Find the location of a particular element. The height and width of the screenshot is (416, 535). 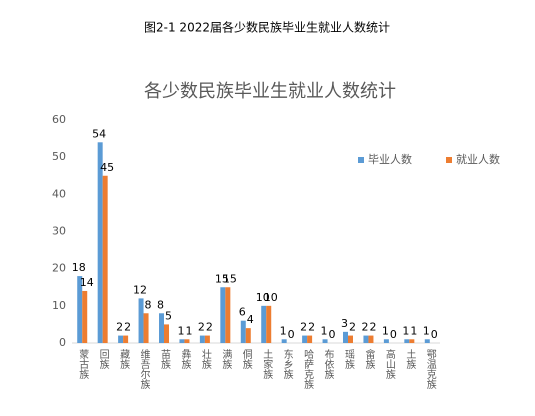

data-label: 45 is located at coordinates (107, 167).